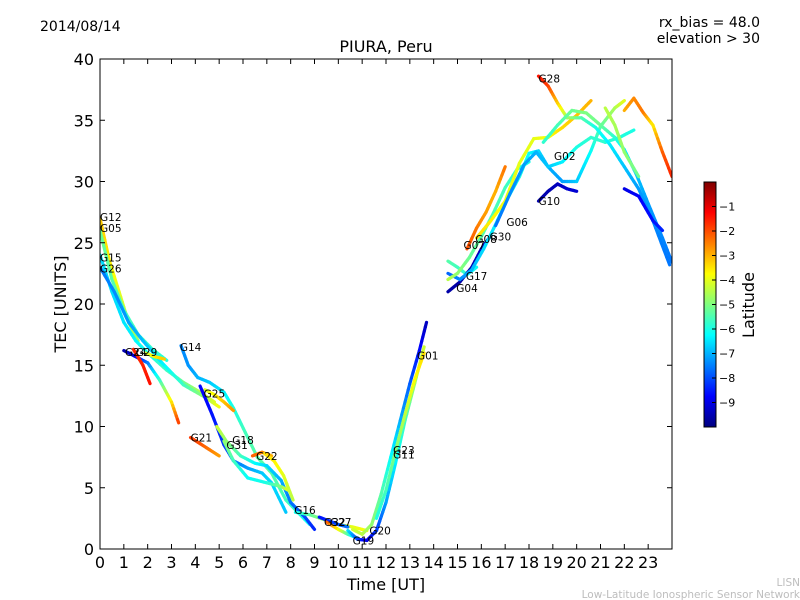 The image size is (800, 600). What do you see at coordinates (727, 305) in the screenshot?
I see `colorbar-tick-label: −5` at bounding box center [727, 305].